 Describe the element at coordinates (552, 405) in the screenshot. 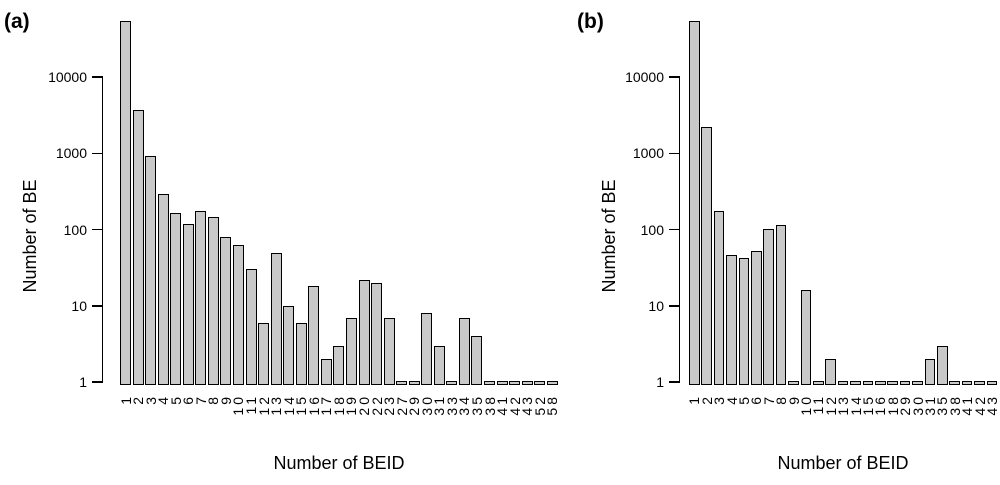

I see `x-tick-label: 58` at that location.